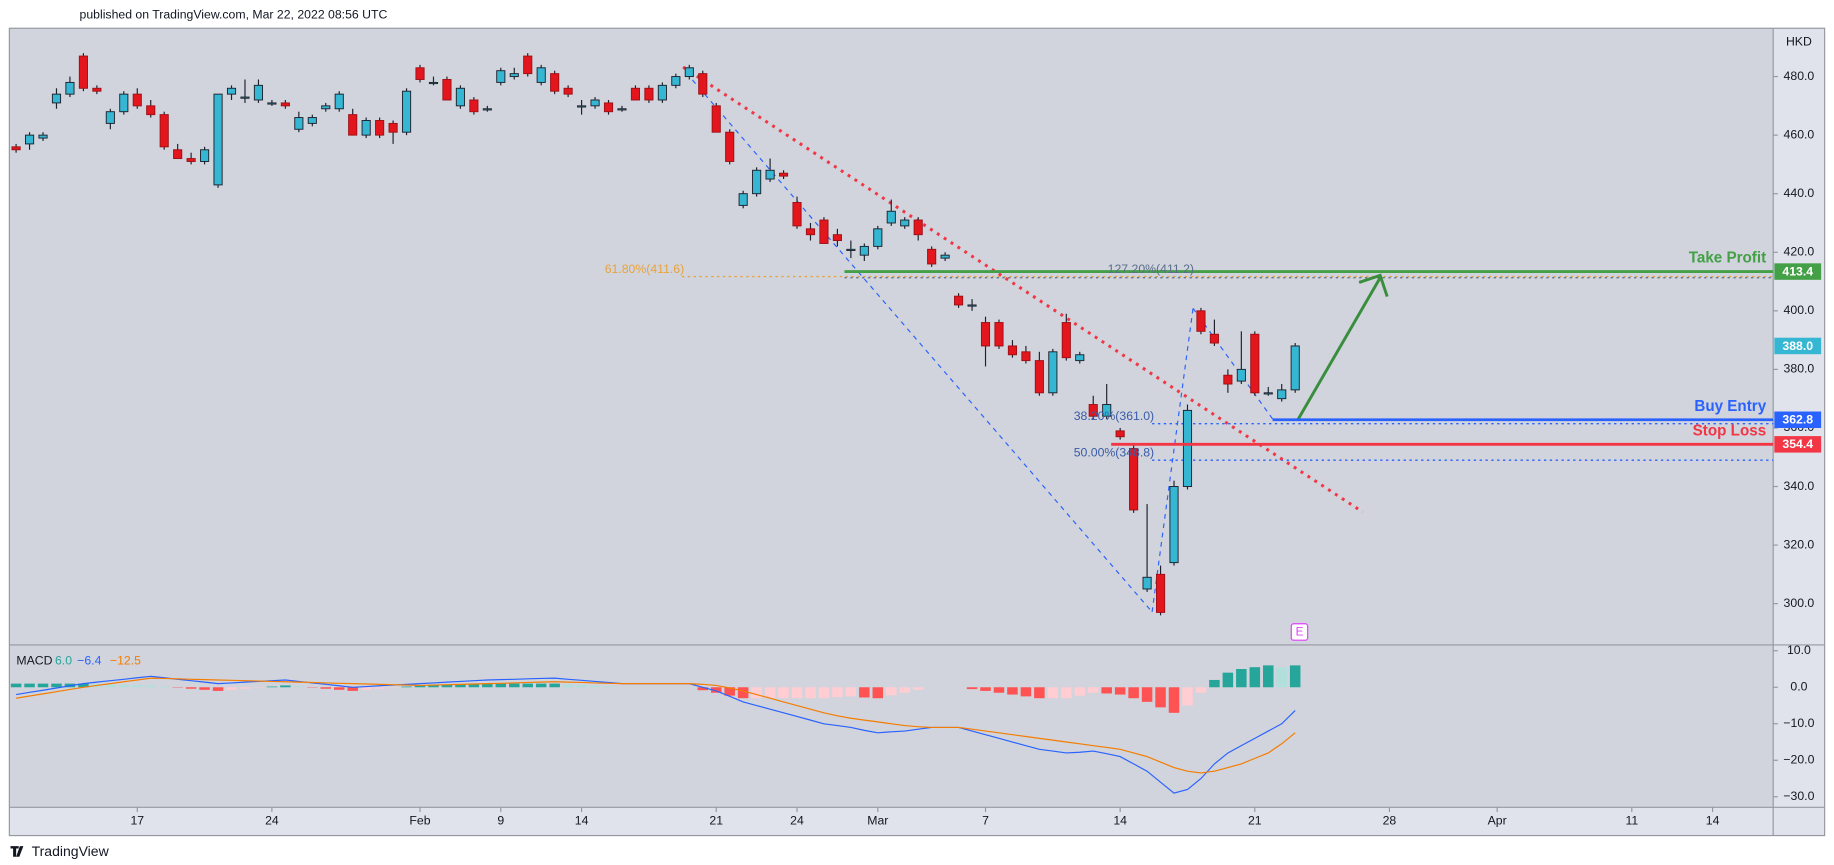  What do you see at coordinates (1730, 406) in the screenshot?
I see `level-name: Buy Entry` at bounding box center [1730, 406].